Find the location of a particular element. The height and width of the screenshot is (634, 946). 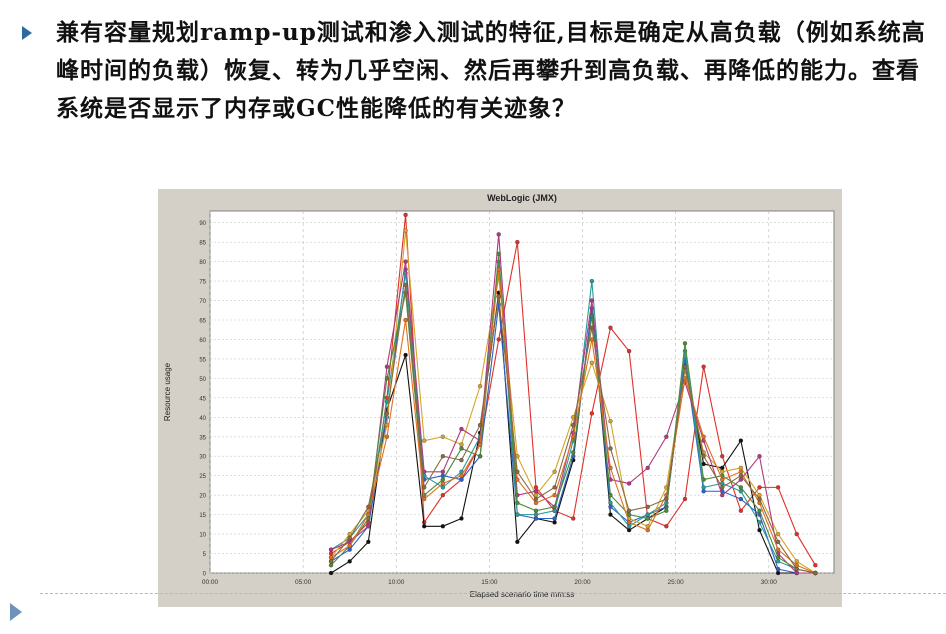

y-tick-label: 10 is located at coordinates (202, 536).